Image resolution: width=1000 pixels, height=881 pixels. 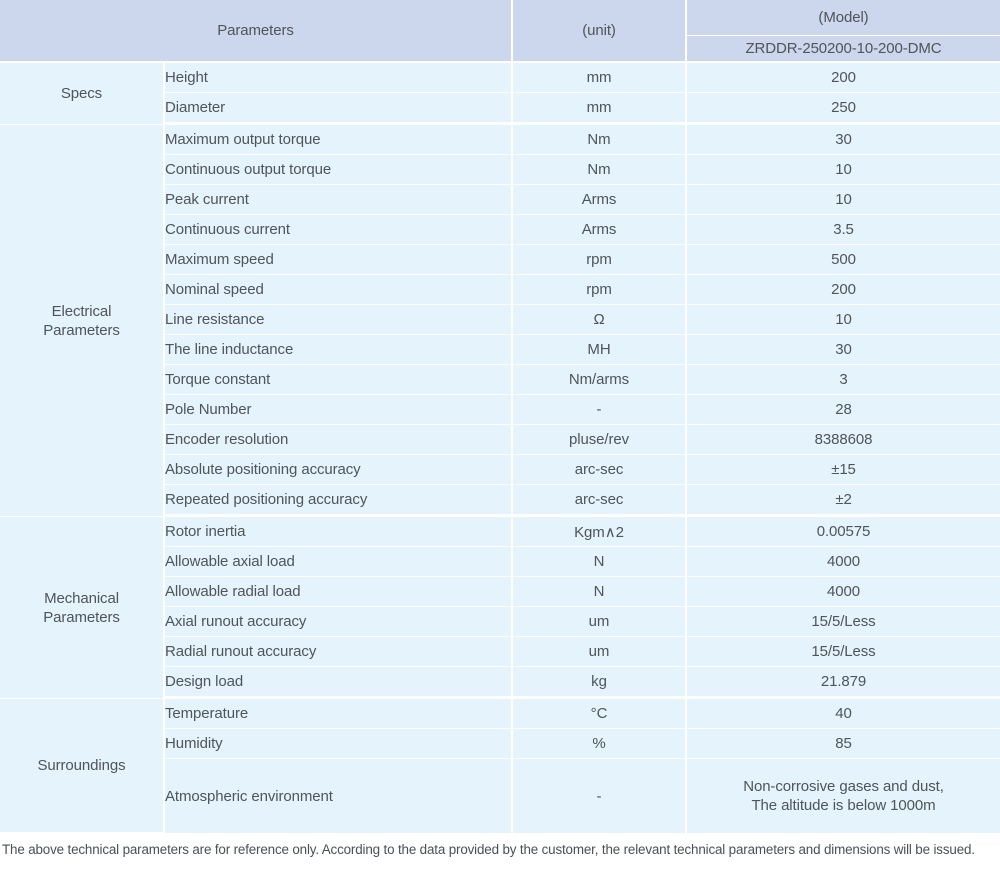 What do you see at coordinates (500, 170) in the screenshot?
I see `table-row: Continuous output torque Nm 10` at bounding box center [500, 170].